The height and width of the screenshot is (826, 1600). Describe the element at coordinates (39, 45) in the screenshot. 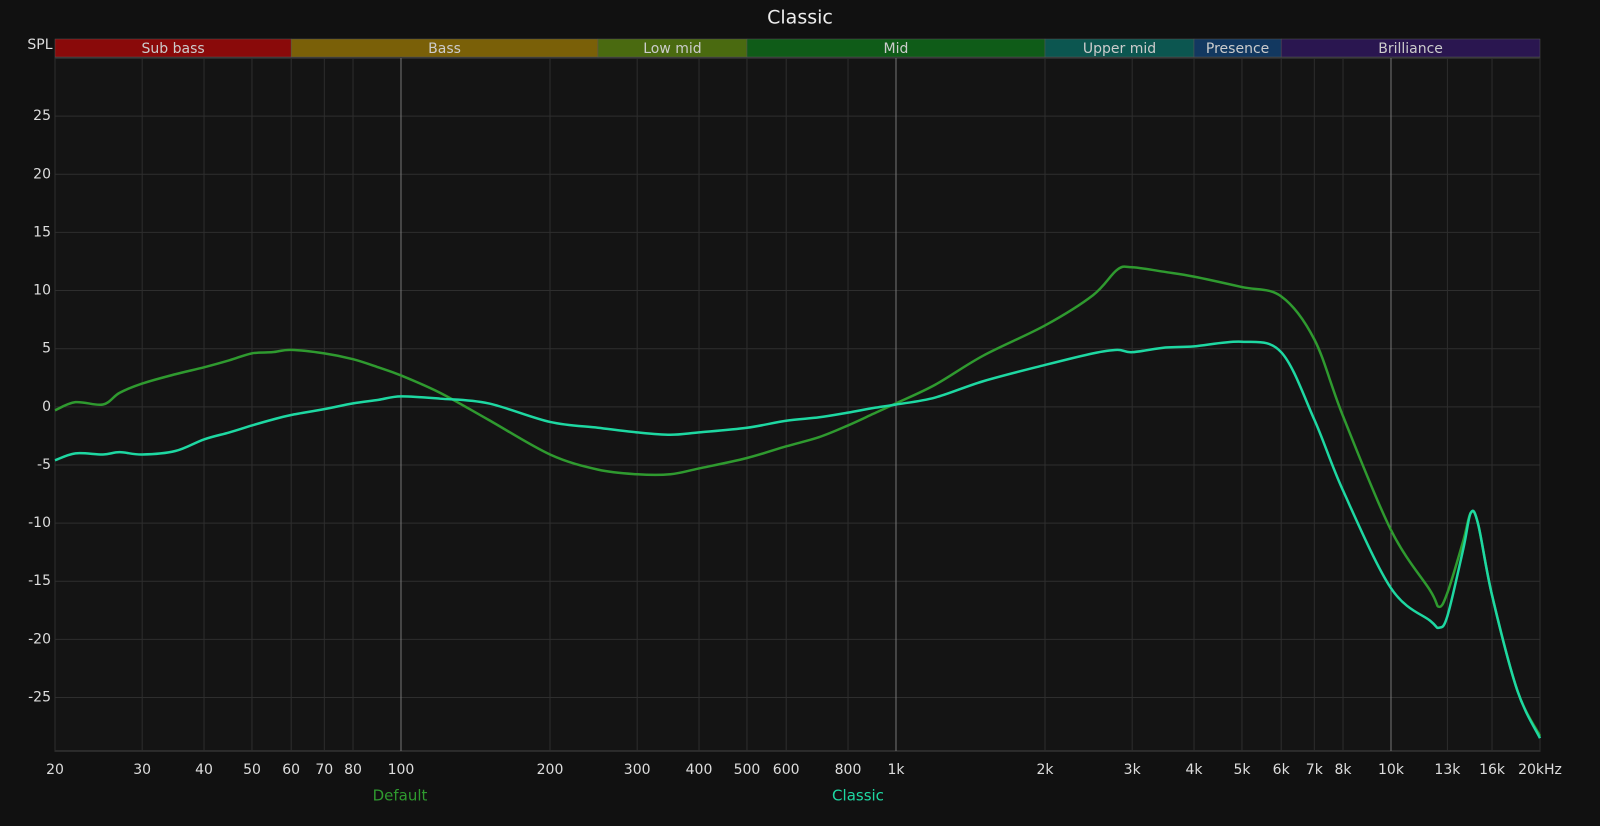

I see `y-axis-label: SPL` at that location.